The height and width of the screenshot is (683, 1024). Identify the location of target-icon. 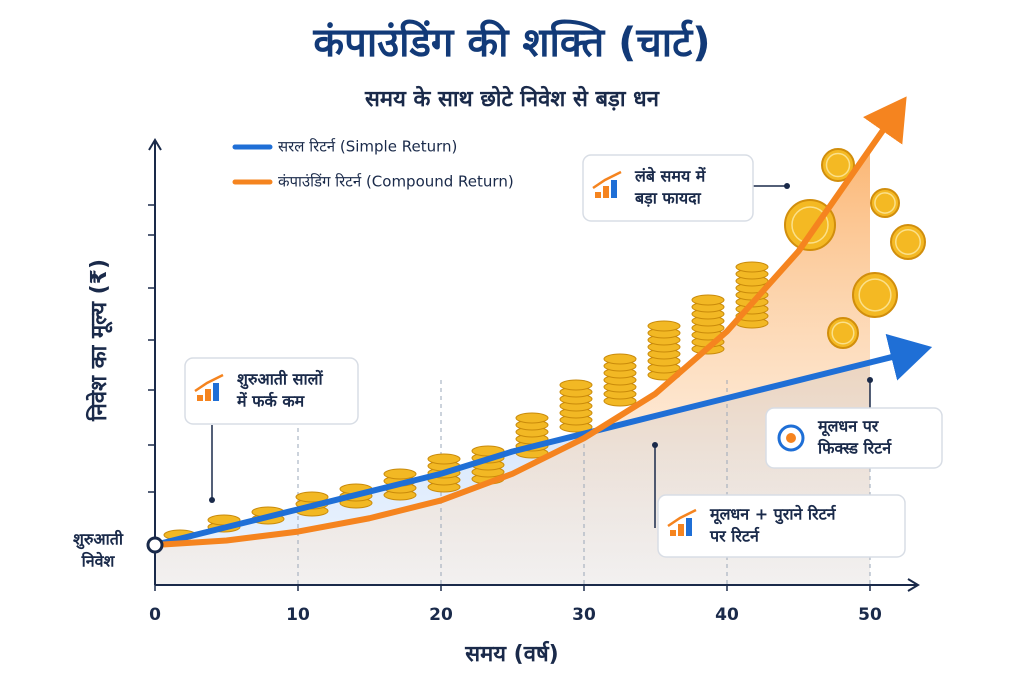
(791, 438).